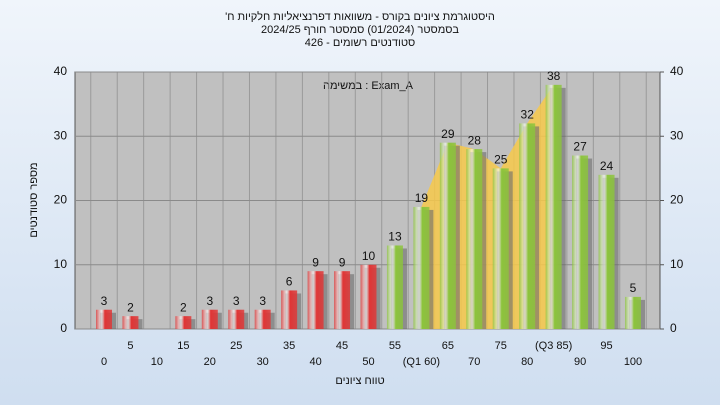 This screenshot has height=410, width=720. Describe the element at coordinates (673, 328) in the screenshot. I see `y2-tick-label: 0` at that location.